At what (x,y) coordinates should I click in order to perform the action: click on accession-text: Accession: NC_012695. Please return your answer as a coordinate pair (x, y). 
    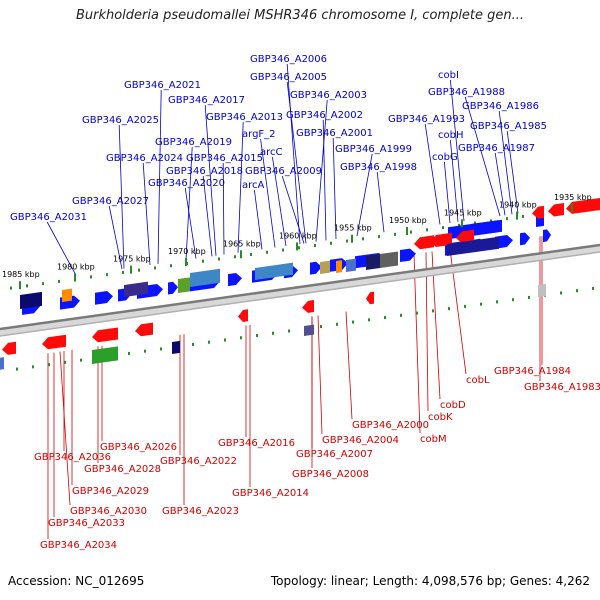
    Looking at the image, I should click on (76, 581).